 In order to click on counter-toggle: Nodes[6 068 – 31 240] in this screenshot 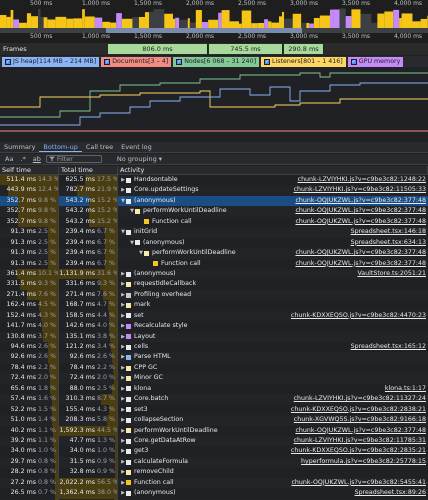, I will do `click(216, 61)`.